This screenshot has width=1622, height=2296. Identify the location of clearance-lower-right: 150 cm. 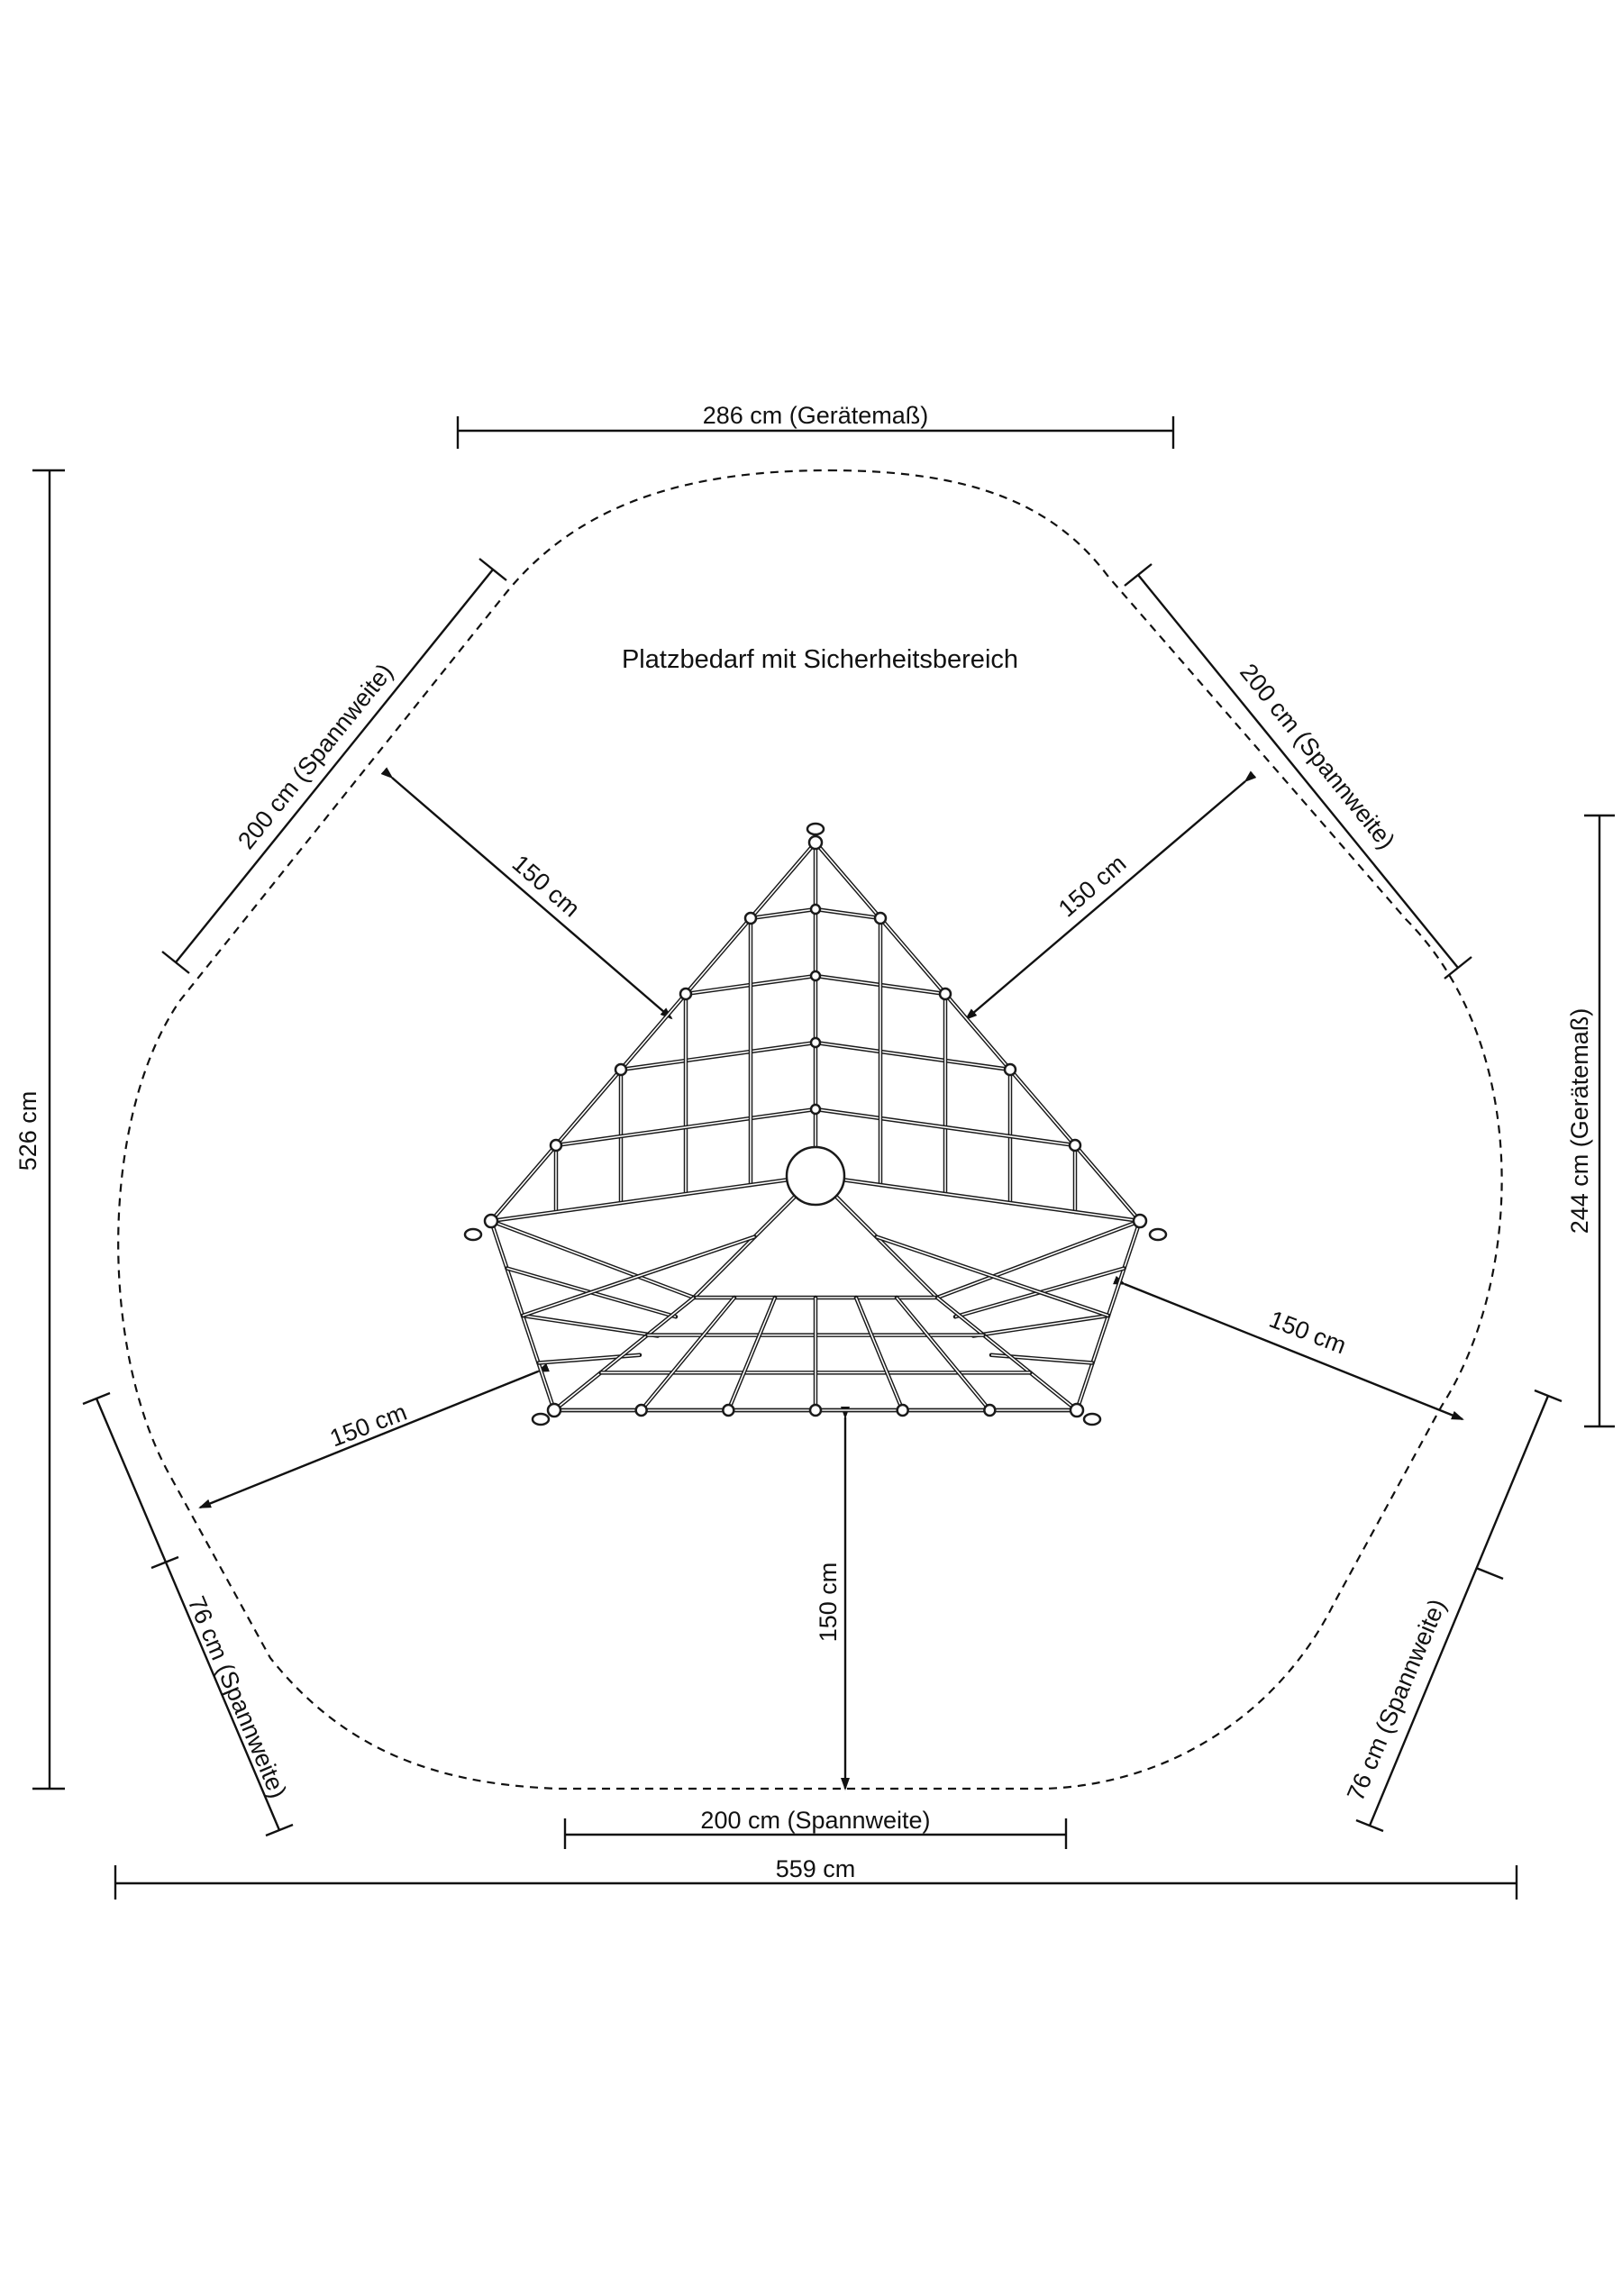
(1288, 1348).